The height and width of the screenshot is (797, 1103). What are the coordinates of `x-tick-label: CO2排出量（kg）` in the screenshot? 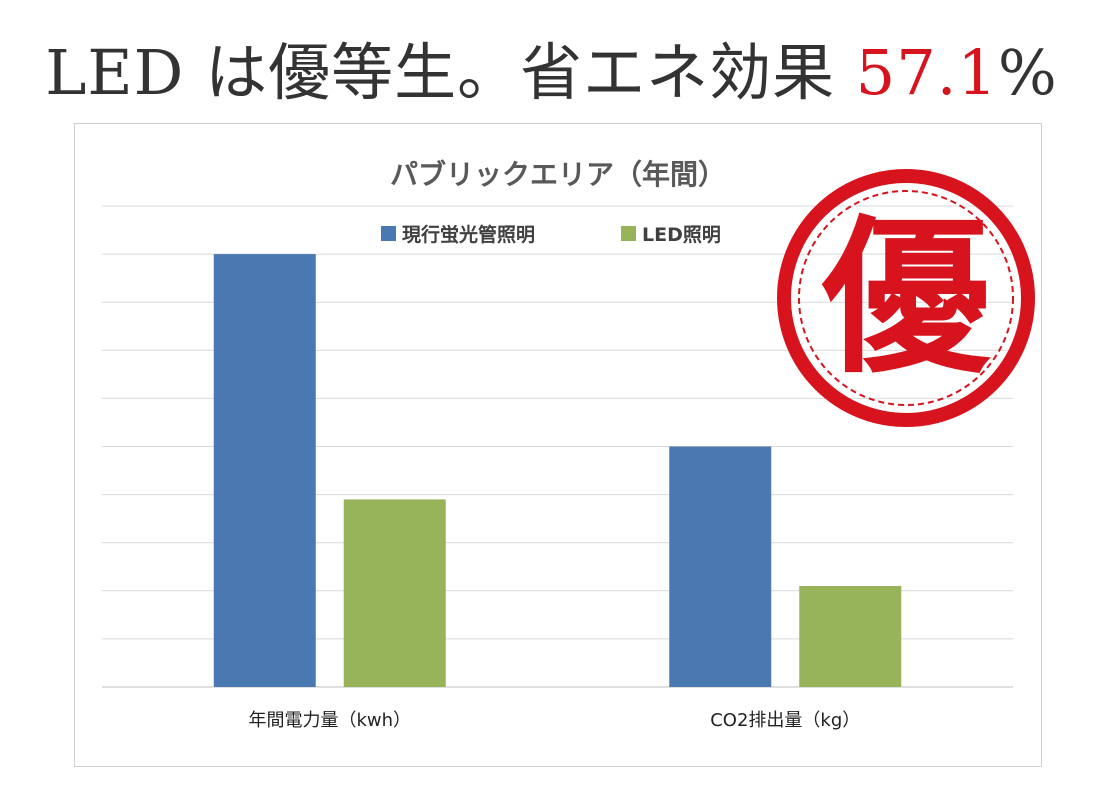 It's located at (785, 720).